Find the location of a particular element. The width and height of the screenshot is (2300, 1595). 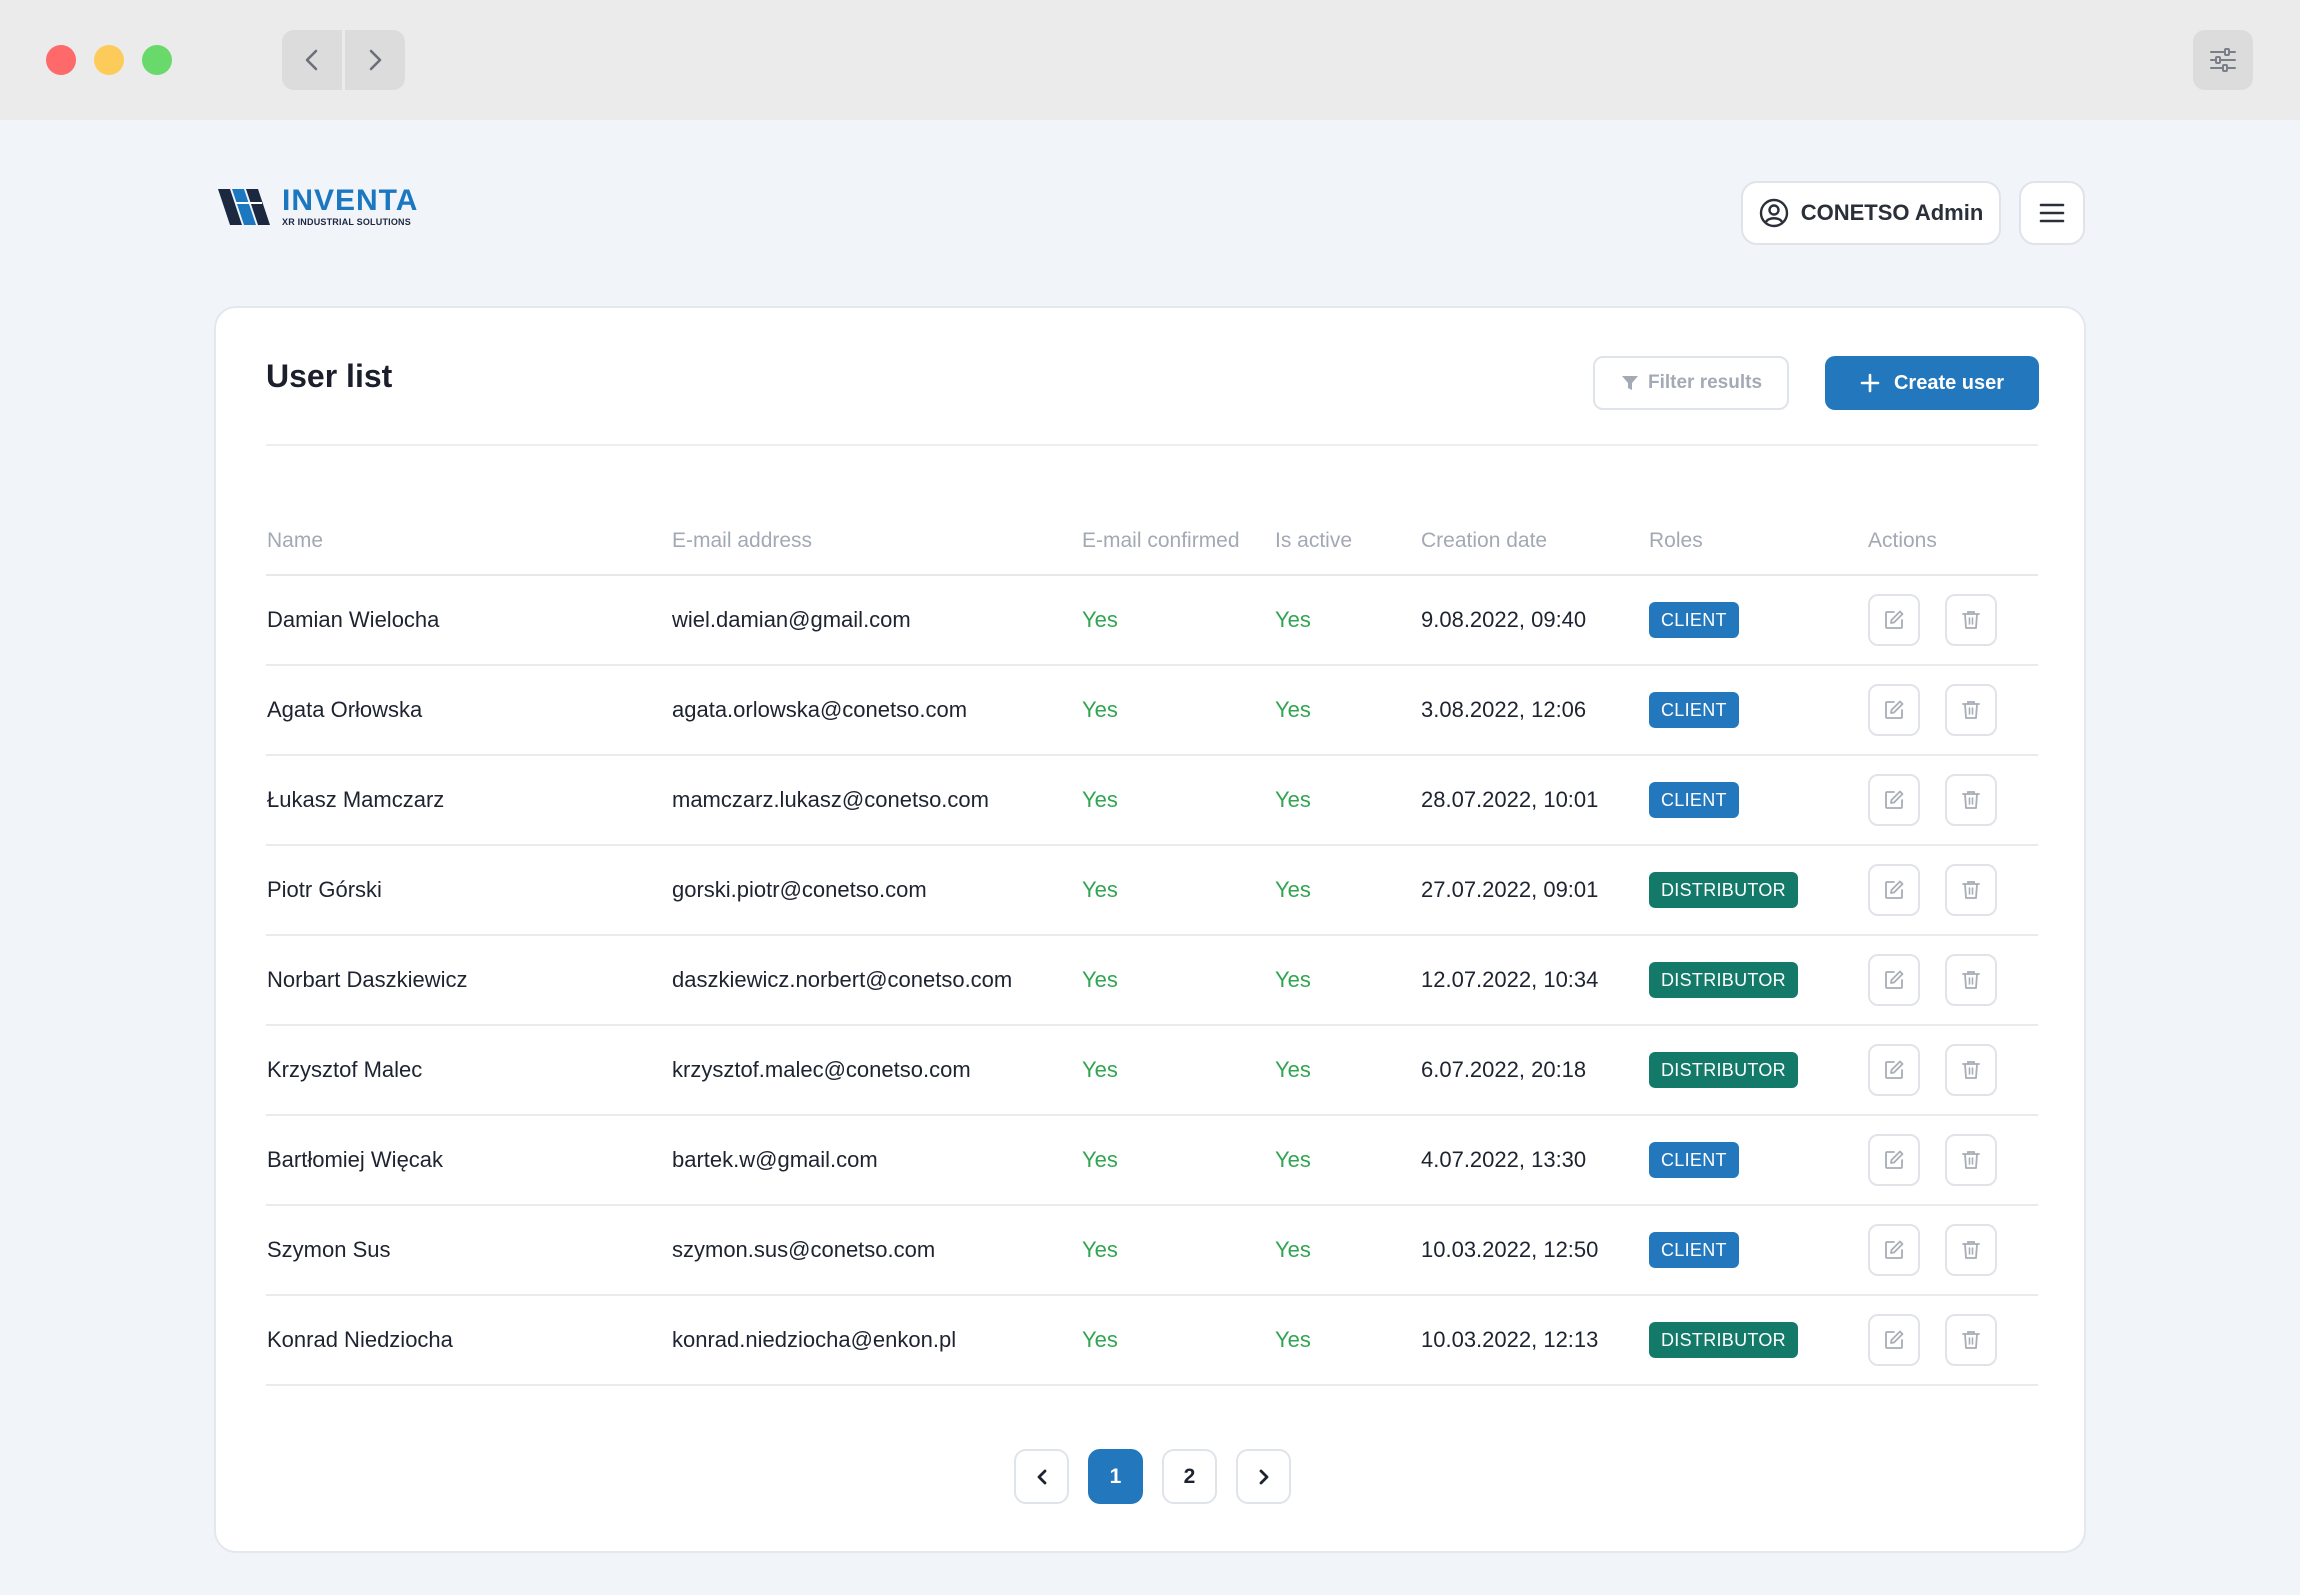

funnel-icon is located at coordinates (1629, 383).